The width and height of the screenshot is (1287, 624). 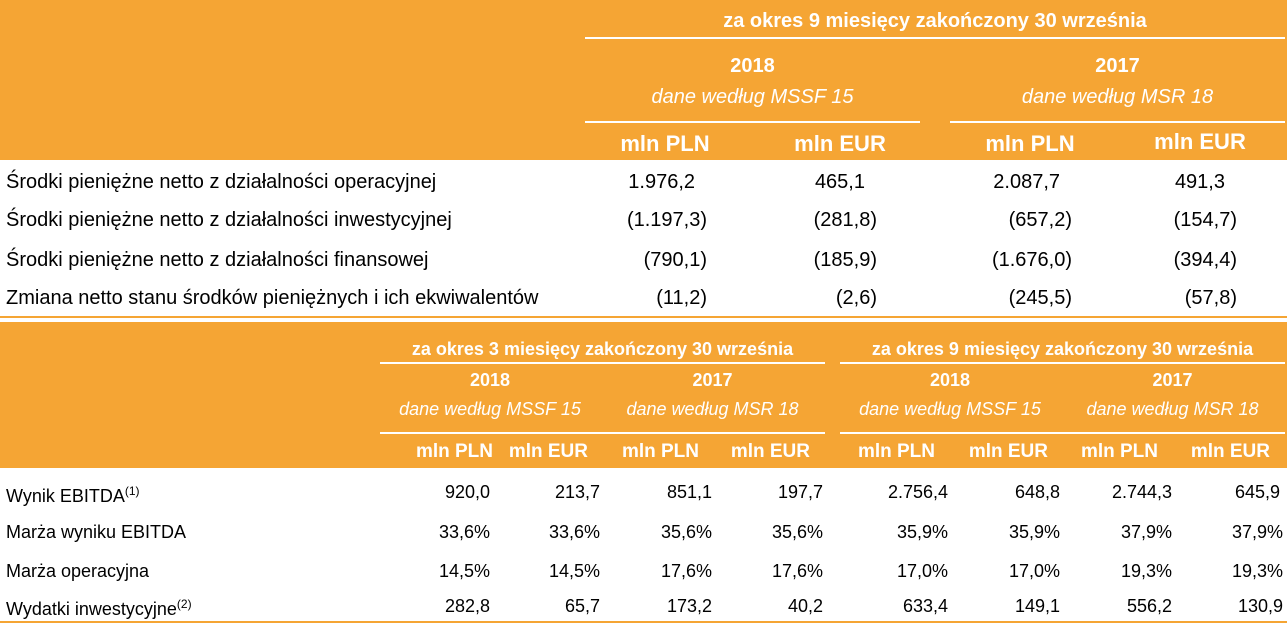 I want to click on cell-value: 2.087,7, so click(x=1026, y=182).